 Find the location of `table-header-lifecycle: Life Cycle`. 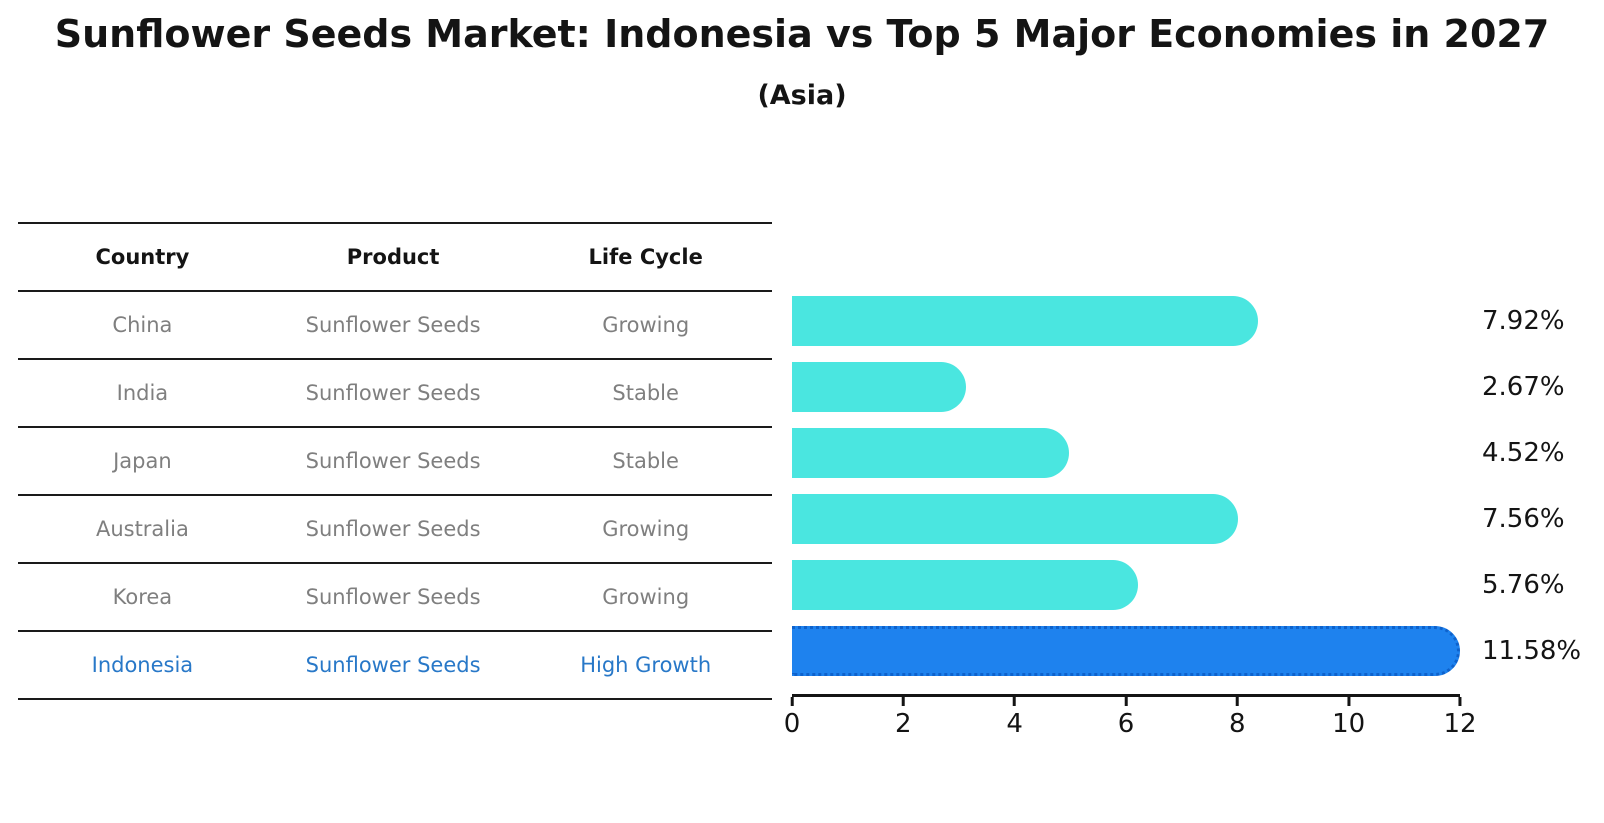

table-header-lifecycle: Life Cycle is located at coordinates (645, 257).